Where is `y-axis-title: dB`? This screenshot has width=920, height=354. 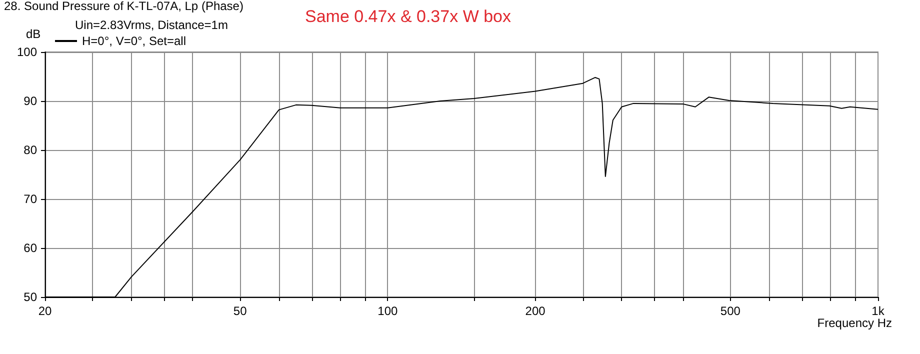 y-axis-title: dB is located at coordinates (33, 34).